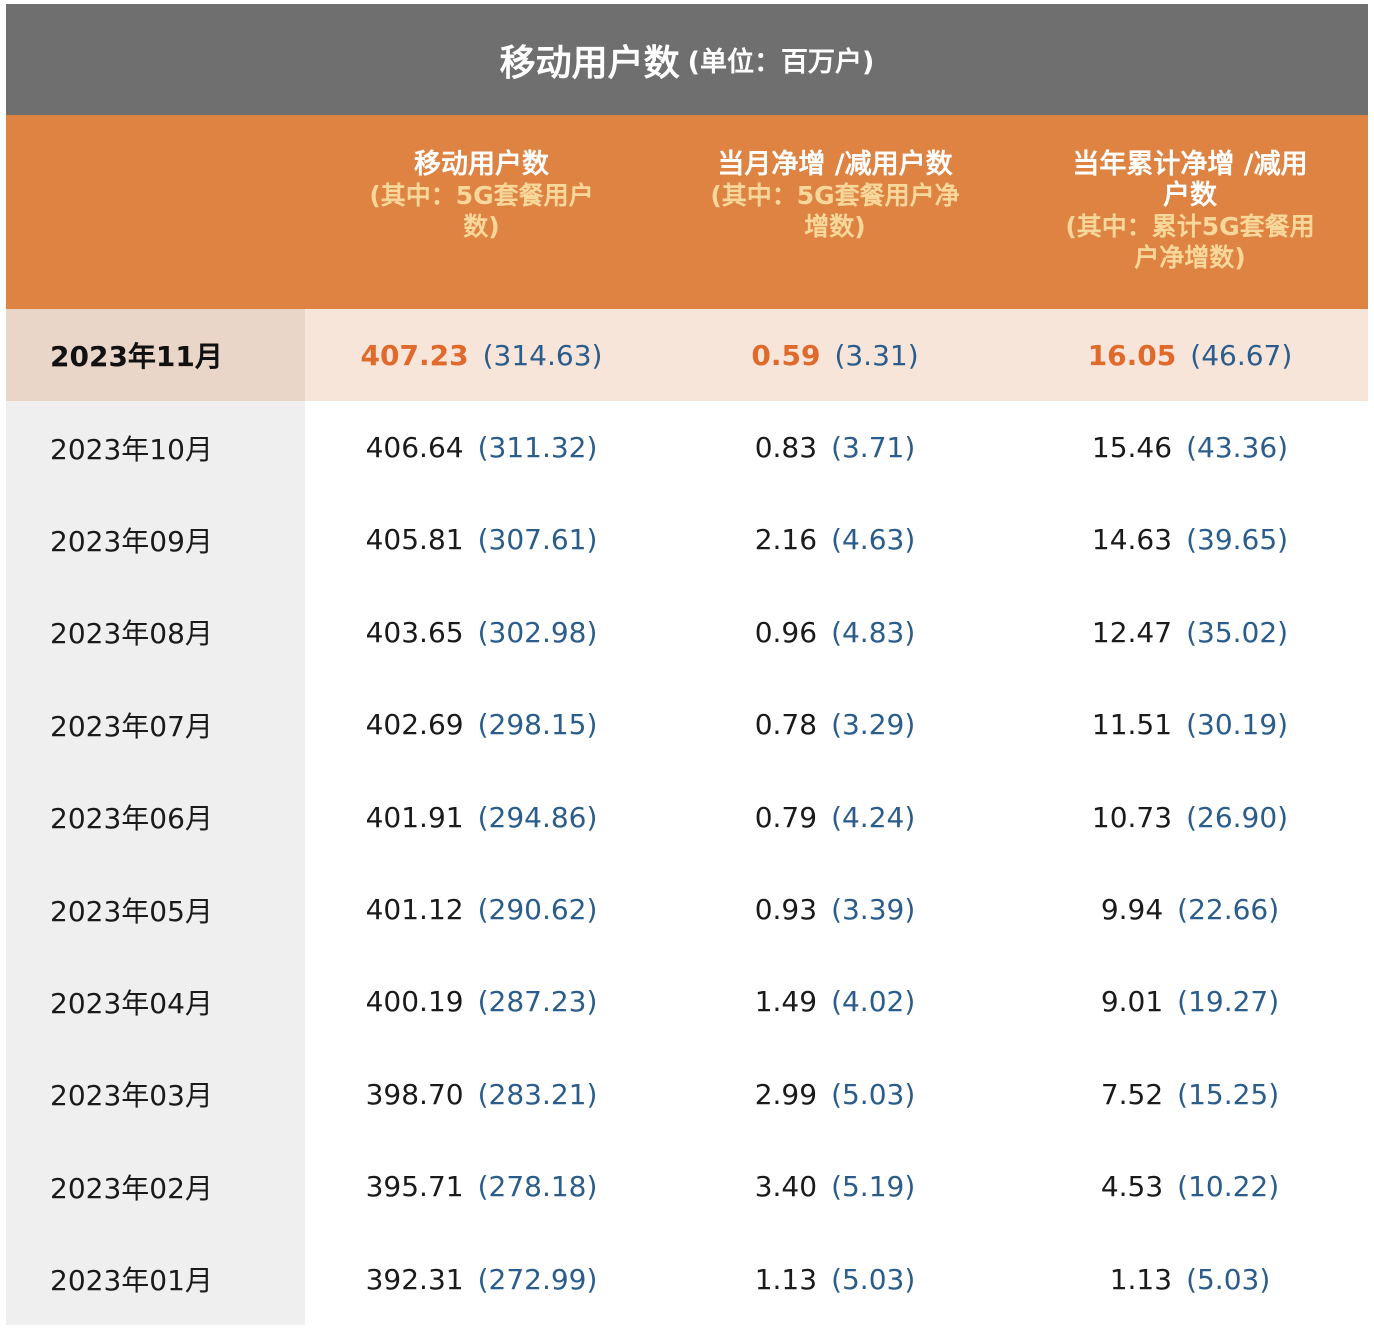 The image size is (1374, 1344). I want to click on ytd-5g-value: (15.25), so click(1228, 1094).